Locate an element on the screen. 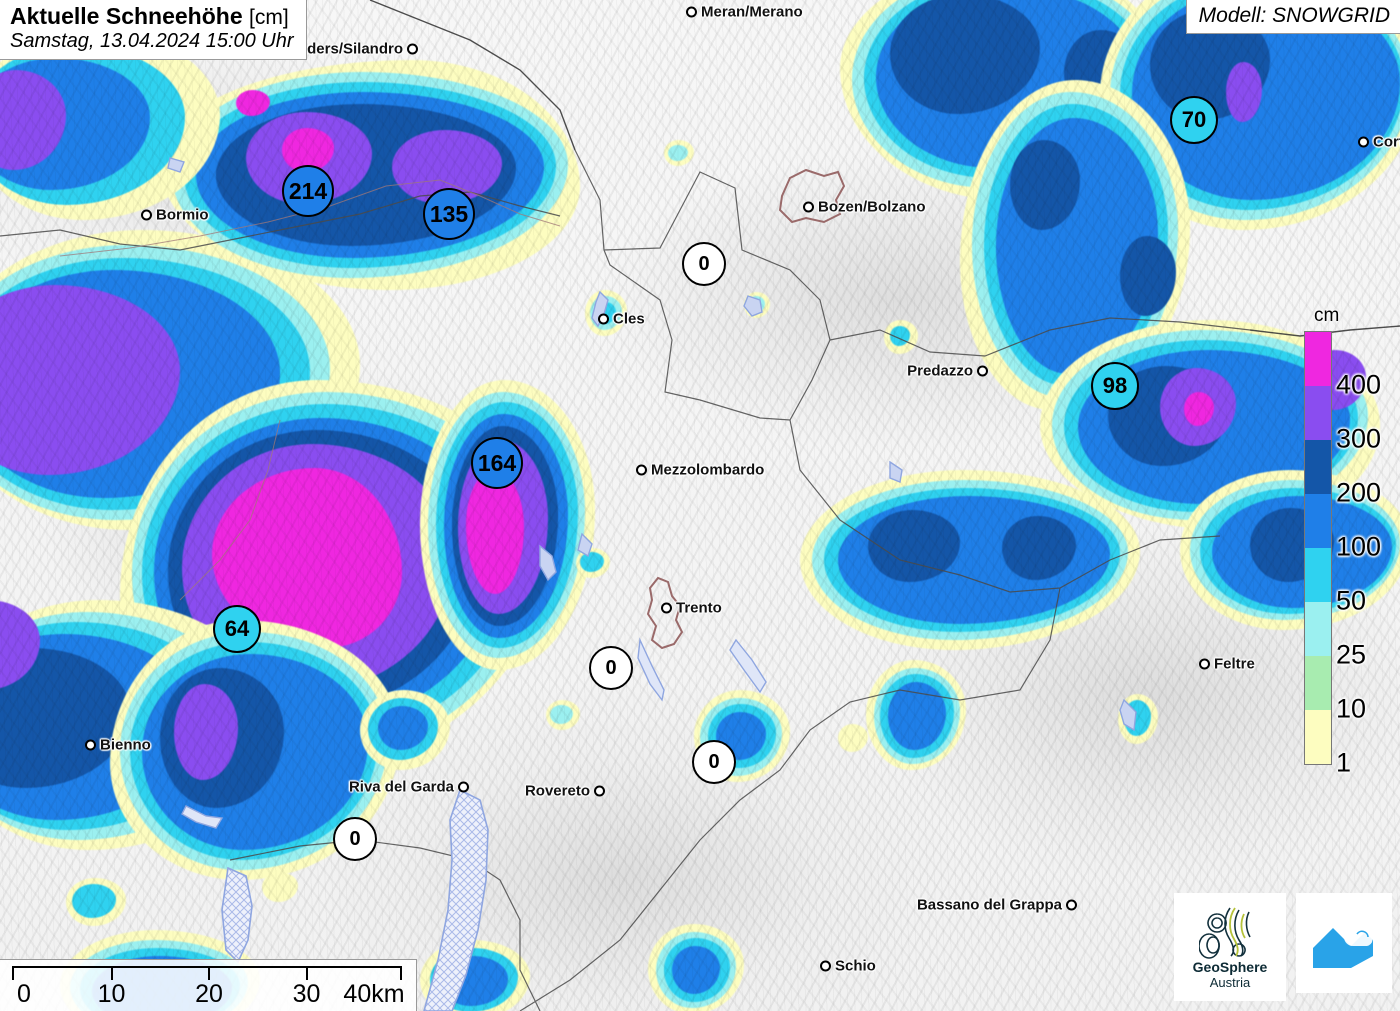 The height and width of the screenshot is (1011, 1400). legend-tick-100: 100 is located at coordinates (1359, 546).